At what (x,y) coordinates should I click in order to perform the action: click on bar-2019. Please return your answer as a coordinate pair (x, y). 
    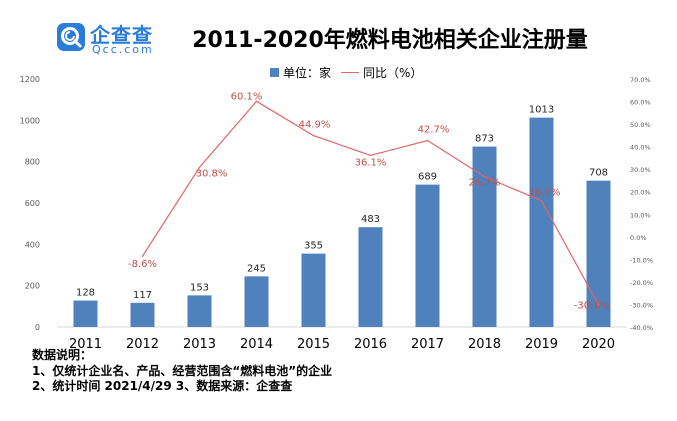
    Looking at the image, I should click on (541, 222).